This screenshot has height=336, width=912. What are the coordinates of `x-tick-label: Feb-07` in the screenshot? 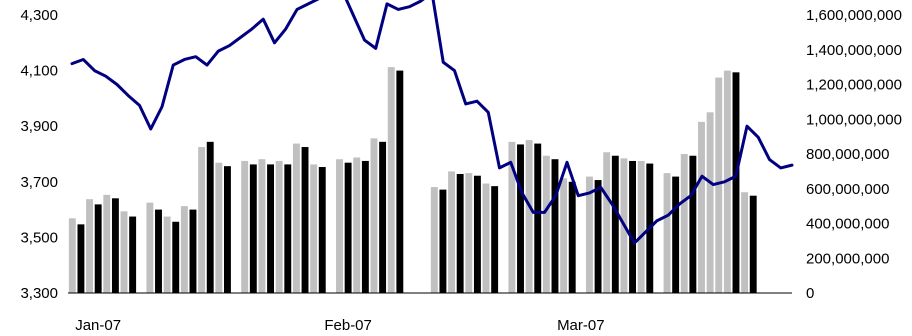 It's located at (348, 325).